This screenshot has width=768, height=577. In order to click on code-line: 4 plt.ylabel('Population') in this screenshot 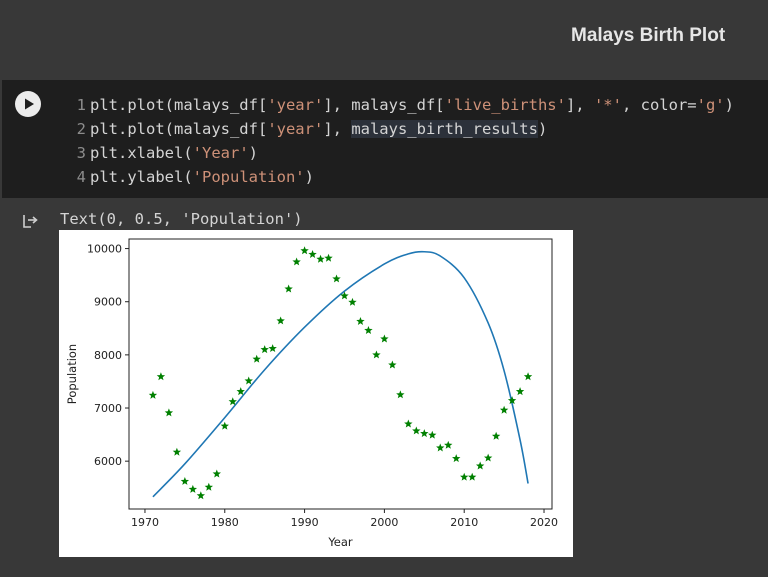, I will do `click(398, 177)`.